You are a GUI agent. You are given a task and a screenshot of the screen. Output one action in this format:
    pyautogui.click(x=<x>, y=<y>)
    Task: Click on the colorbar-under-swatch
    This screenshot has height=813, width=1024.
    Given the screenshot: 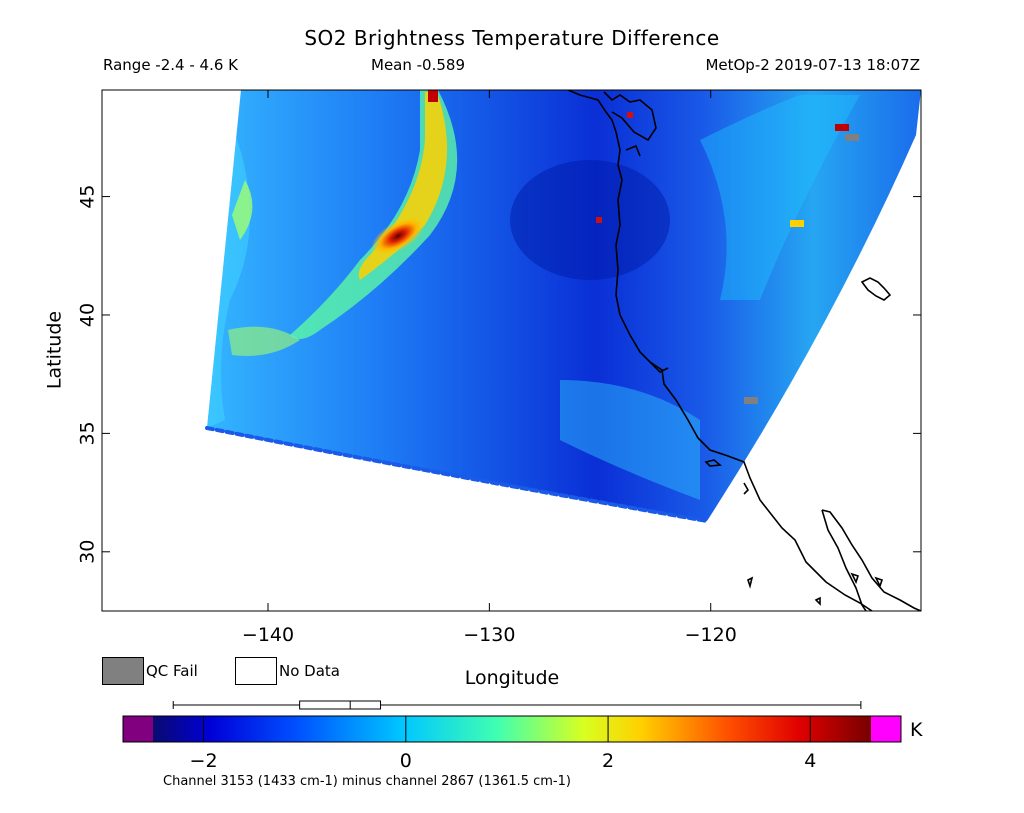 What is the action you would take?
    pyautogui.click(x=138, y=729)
    